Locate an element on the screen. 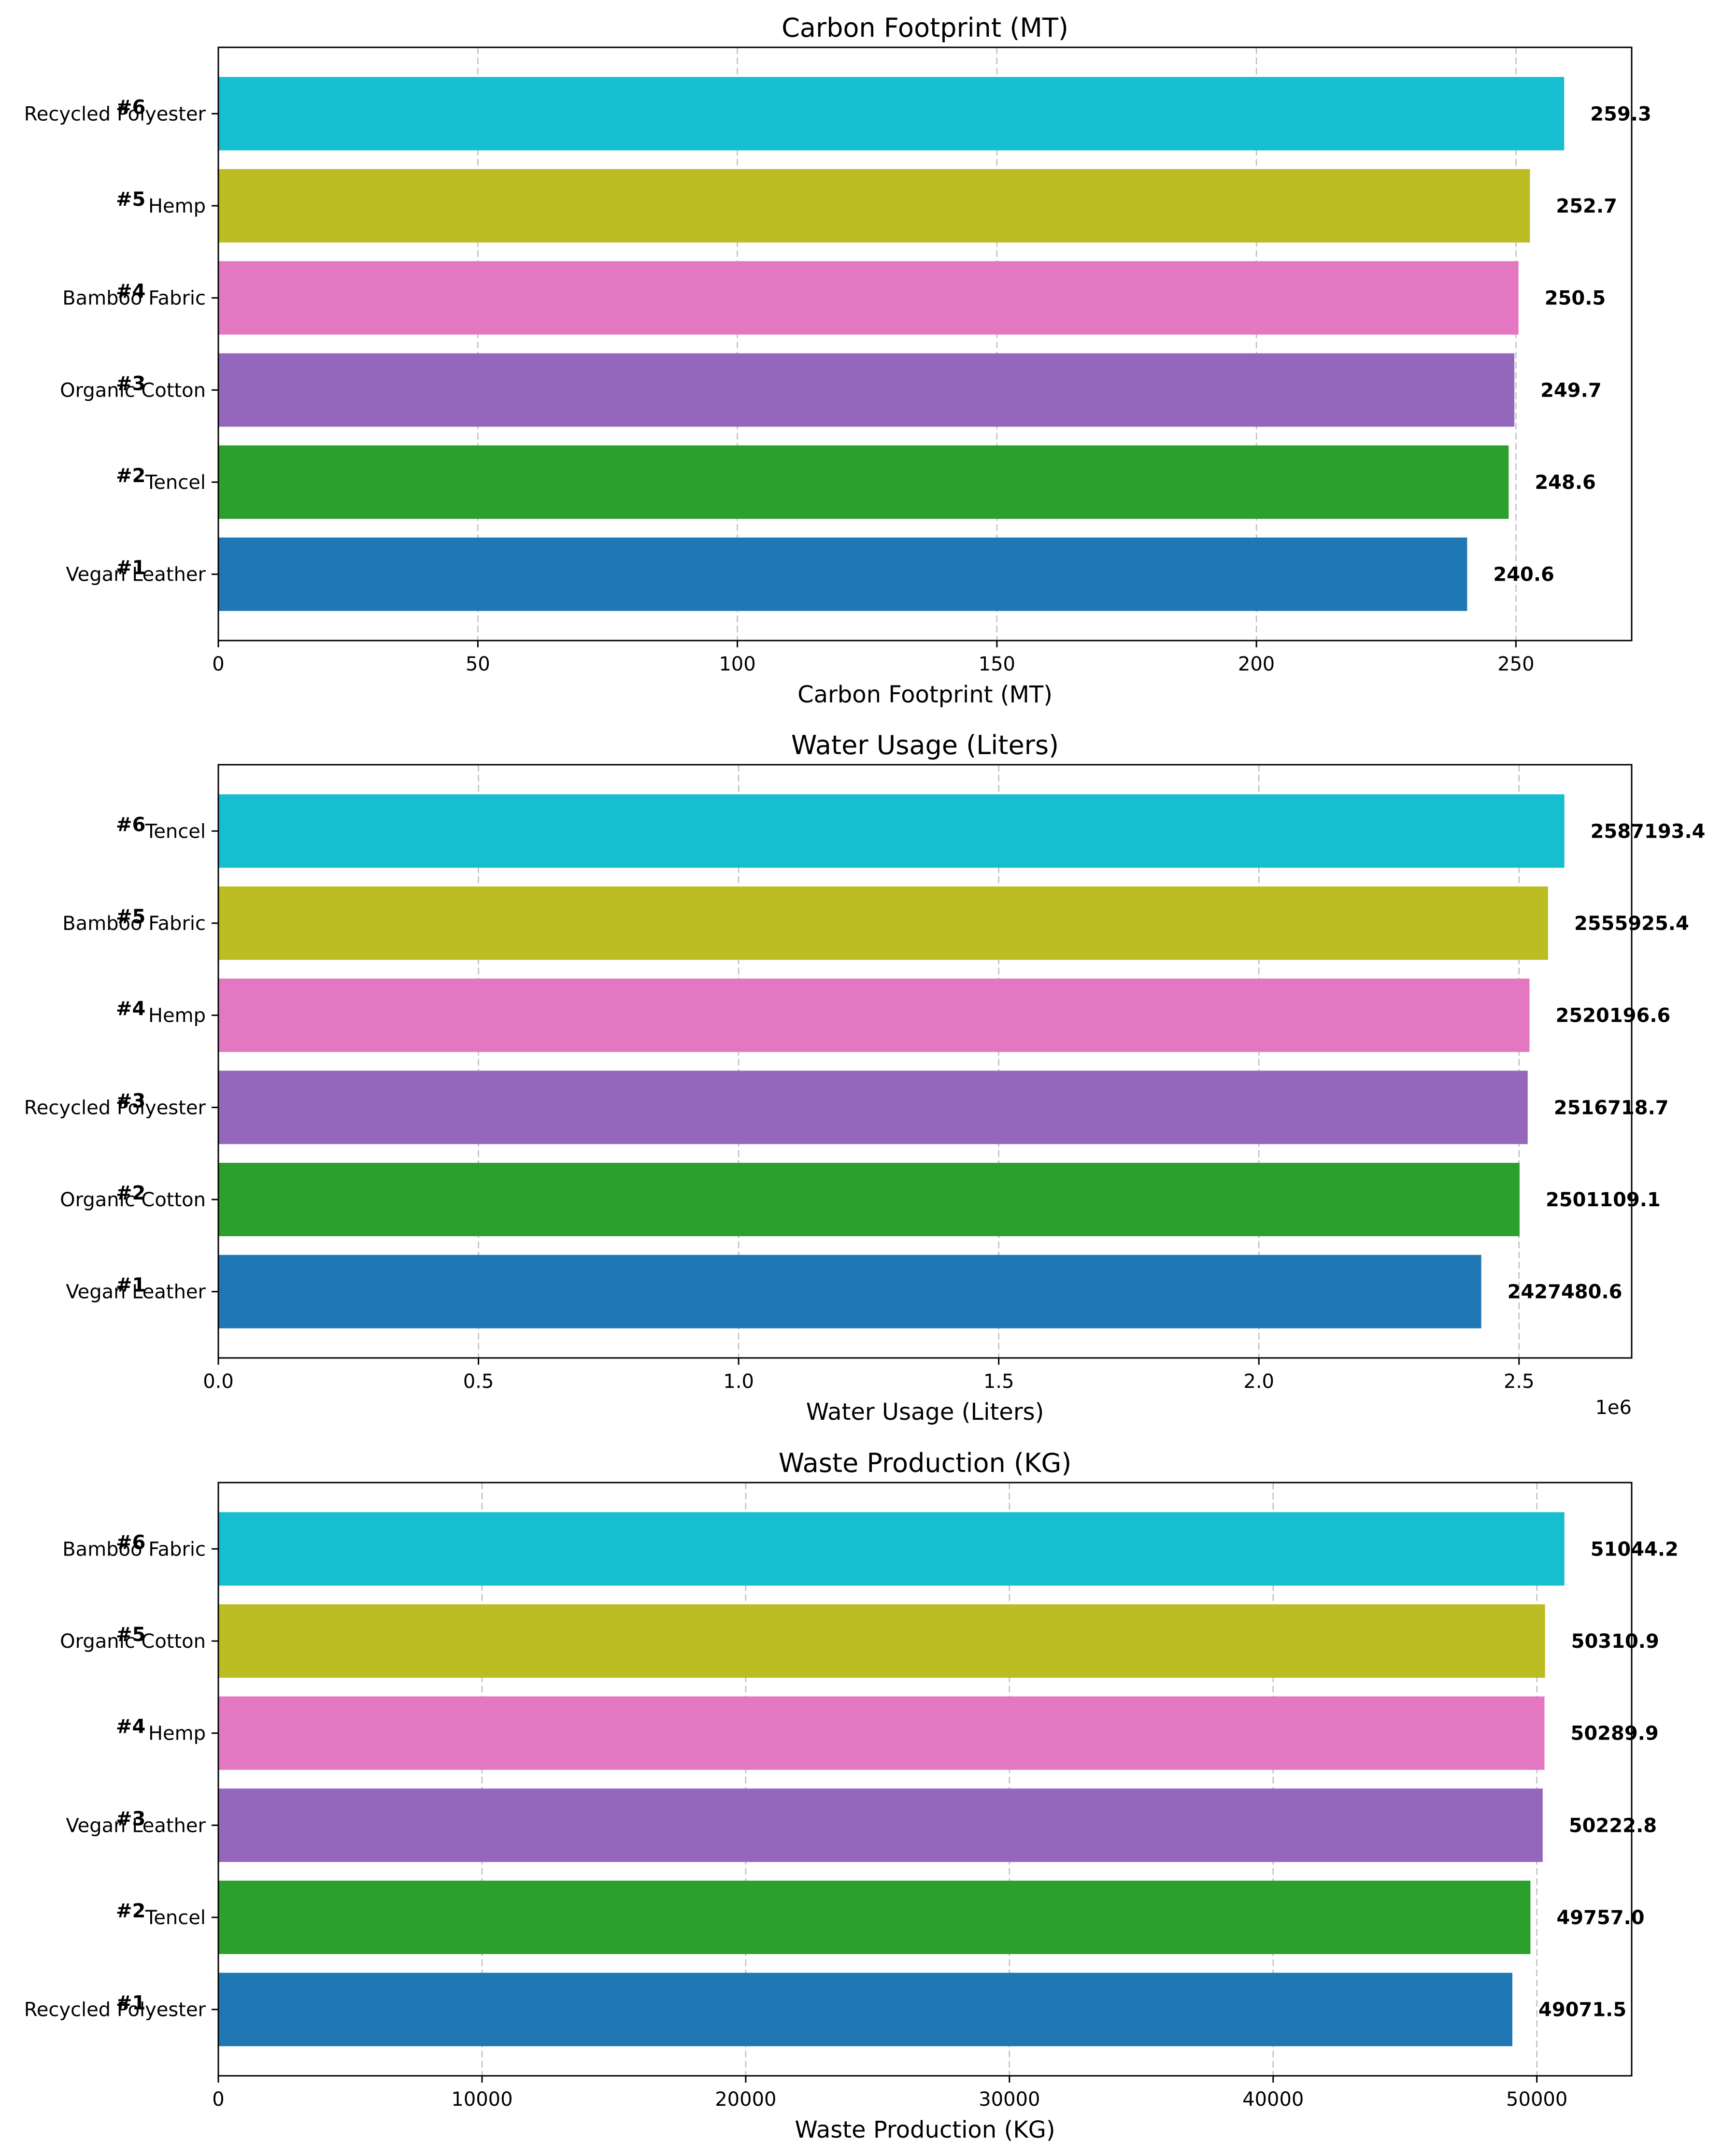 The height and width of the screenshot is (2156, 1722). x-tick-label: 2.5 is located at coordinates (1519, 1382).